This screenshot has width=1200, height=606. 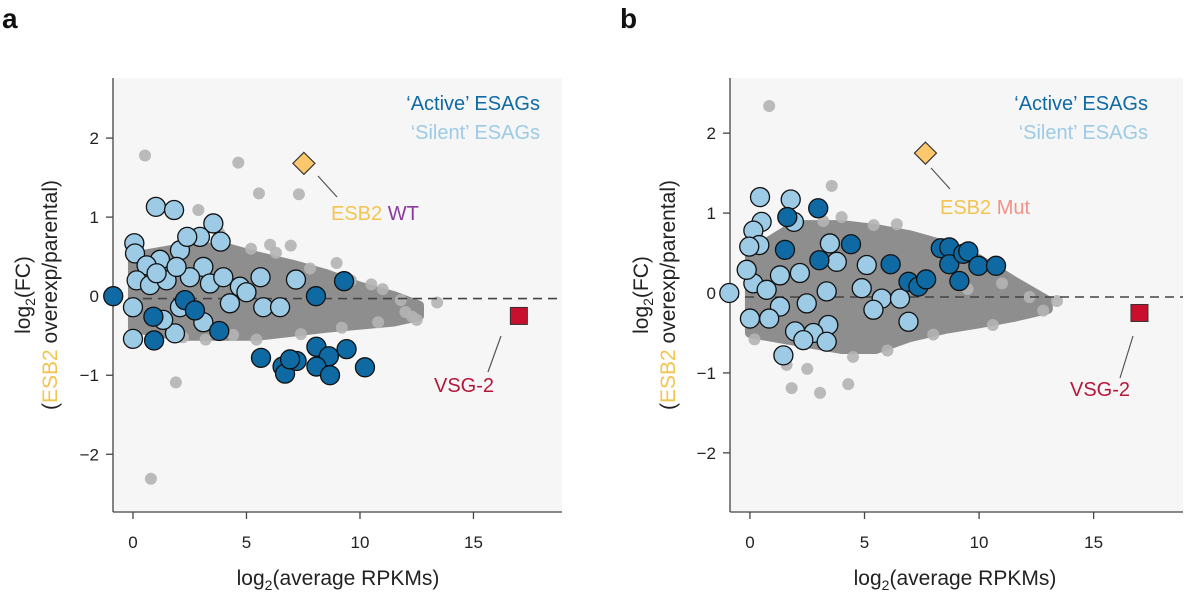 I want to click on esb2-marker, so click(x=304, y=163).